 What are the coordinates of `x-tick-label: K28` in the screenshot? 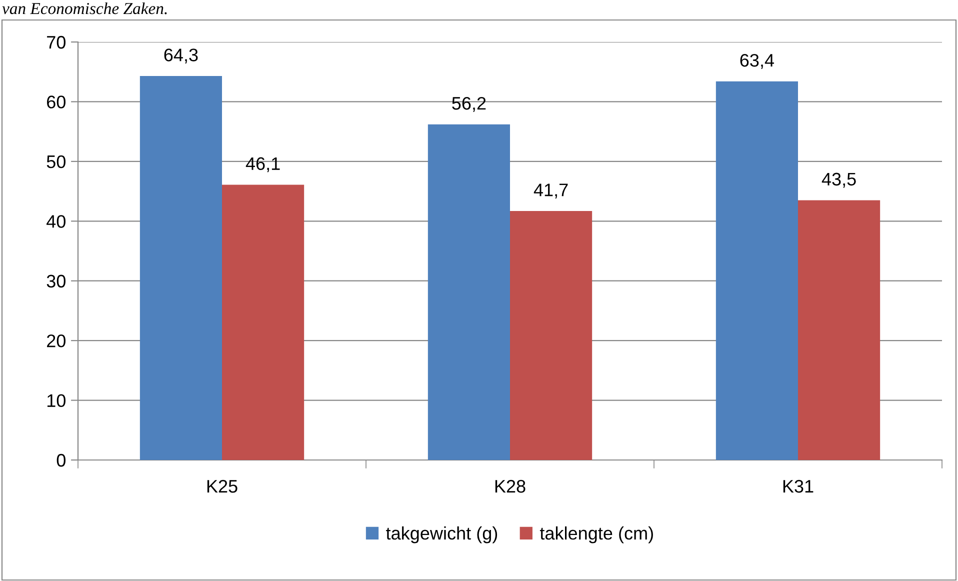 It's located at (510, 486).